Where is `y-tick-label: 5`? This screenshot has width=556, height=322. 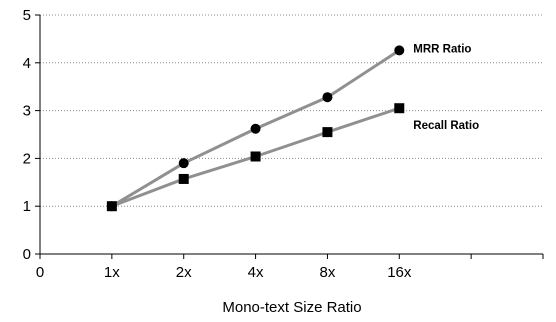 y-tick-label: 5 is located at coordinates (27, 15).